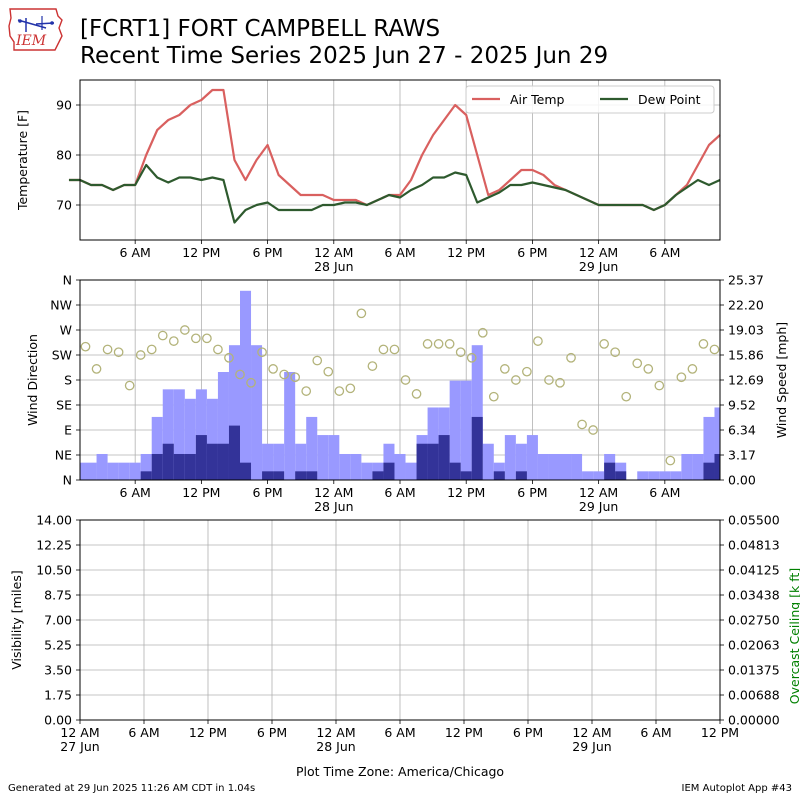 The image size is (800, 800). I want to click on title-line-1: [FCRT1] FORT CAMPBELL RAWS, so click(260, 29).